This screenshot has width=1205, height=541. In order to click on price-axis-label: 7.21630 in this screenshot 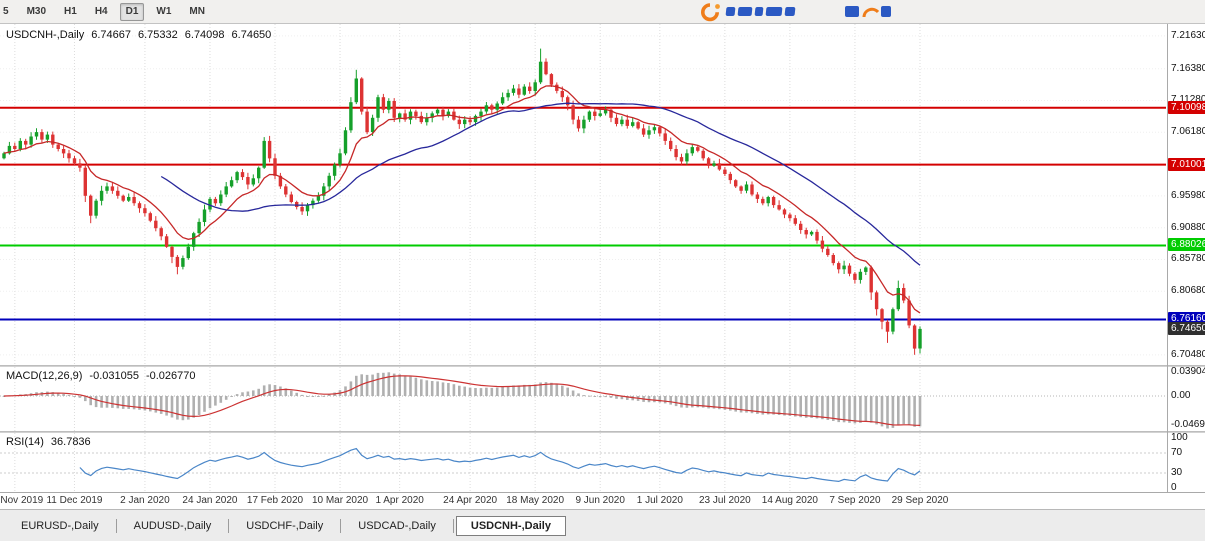, I will do `click(1188, 35)`.